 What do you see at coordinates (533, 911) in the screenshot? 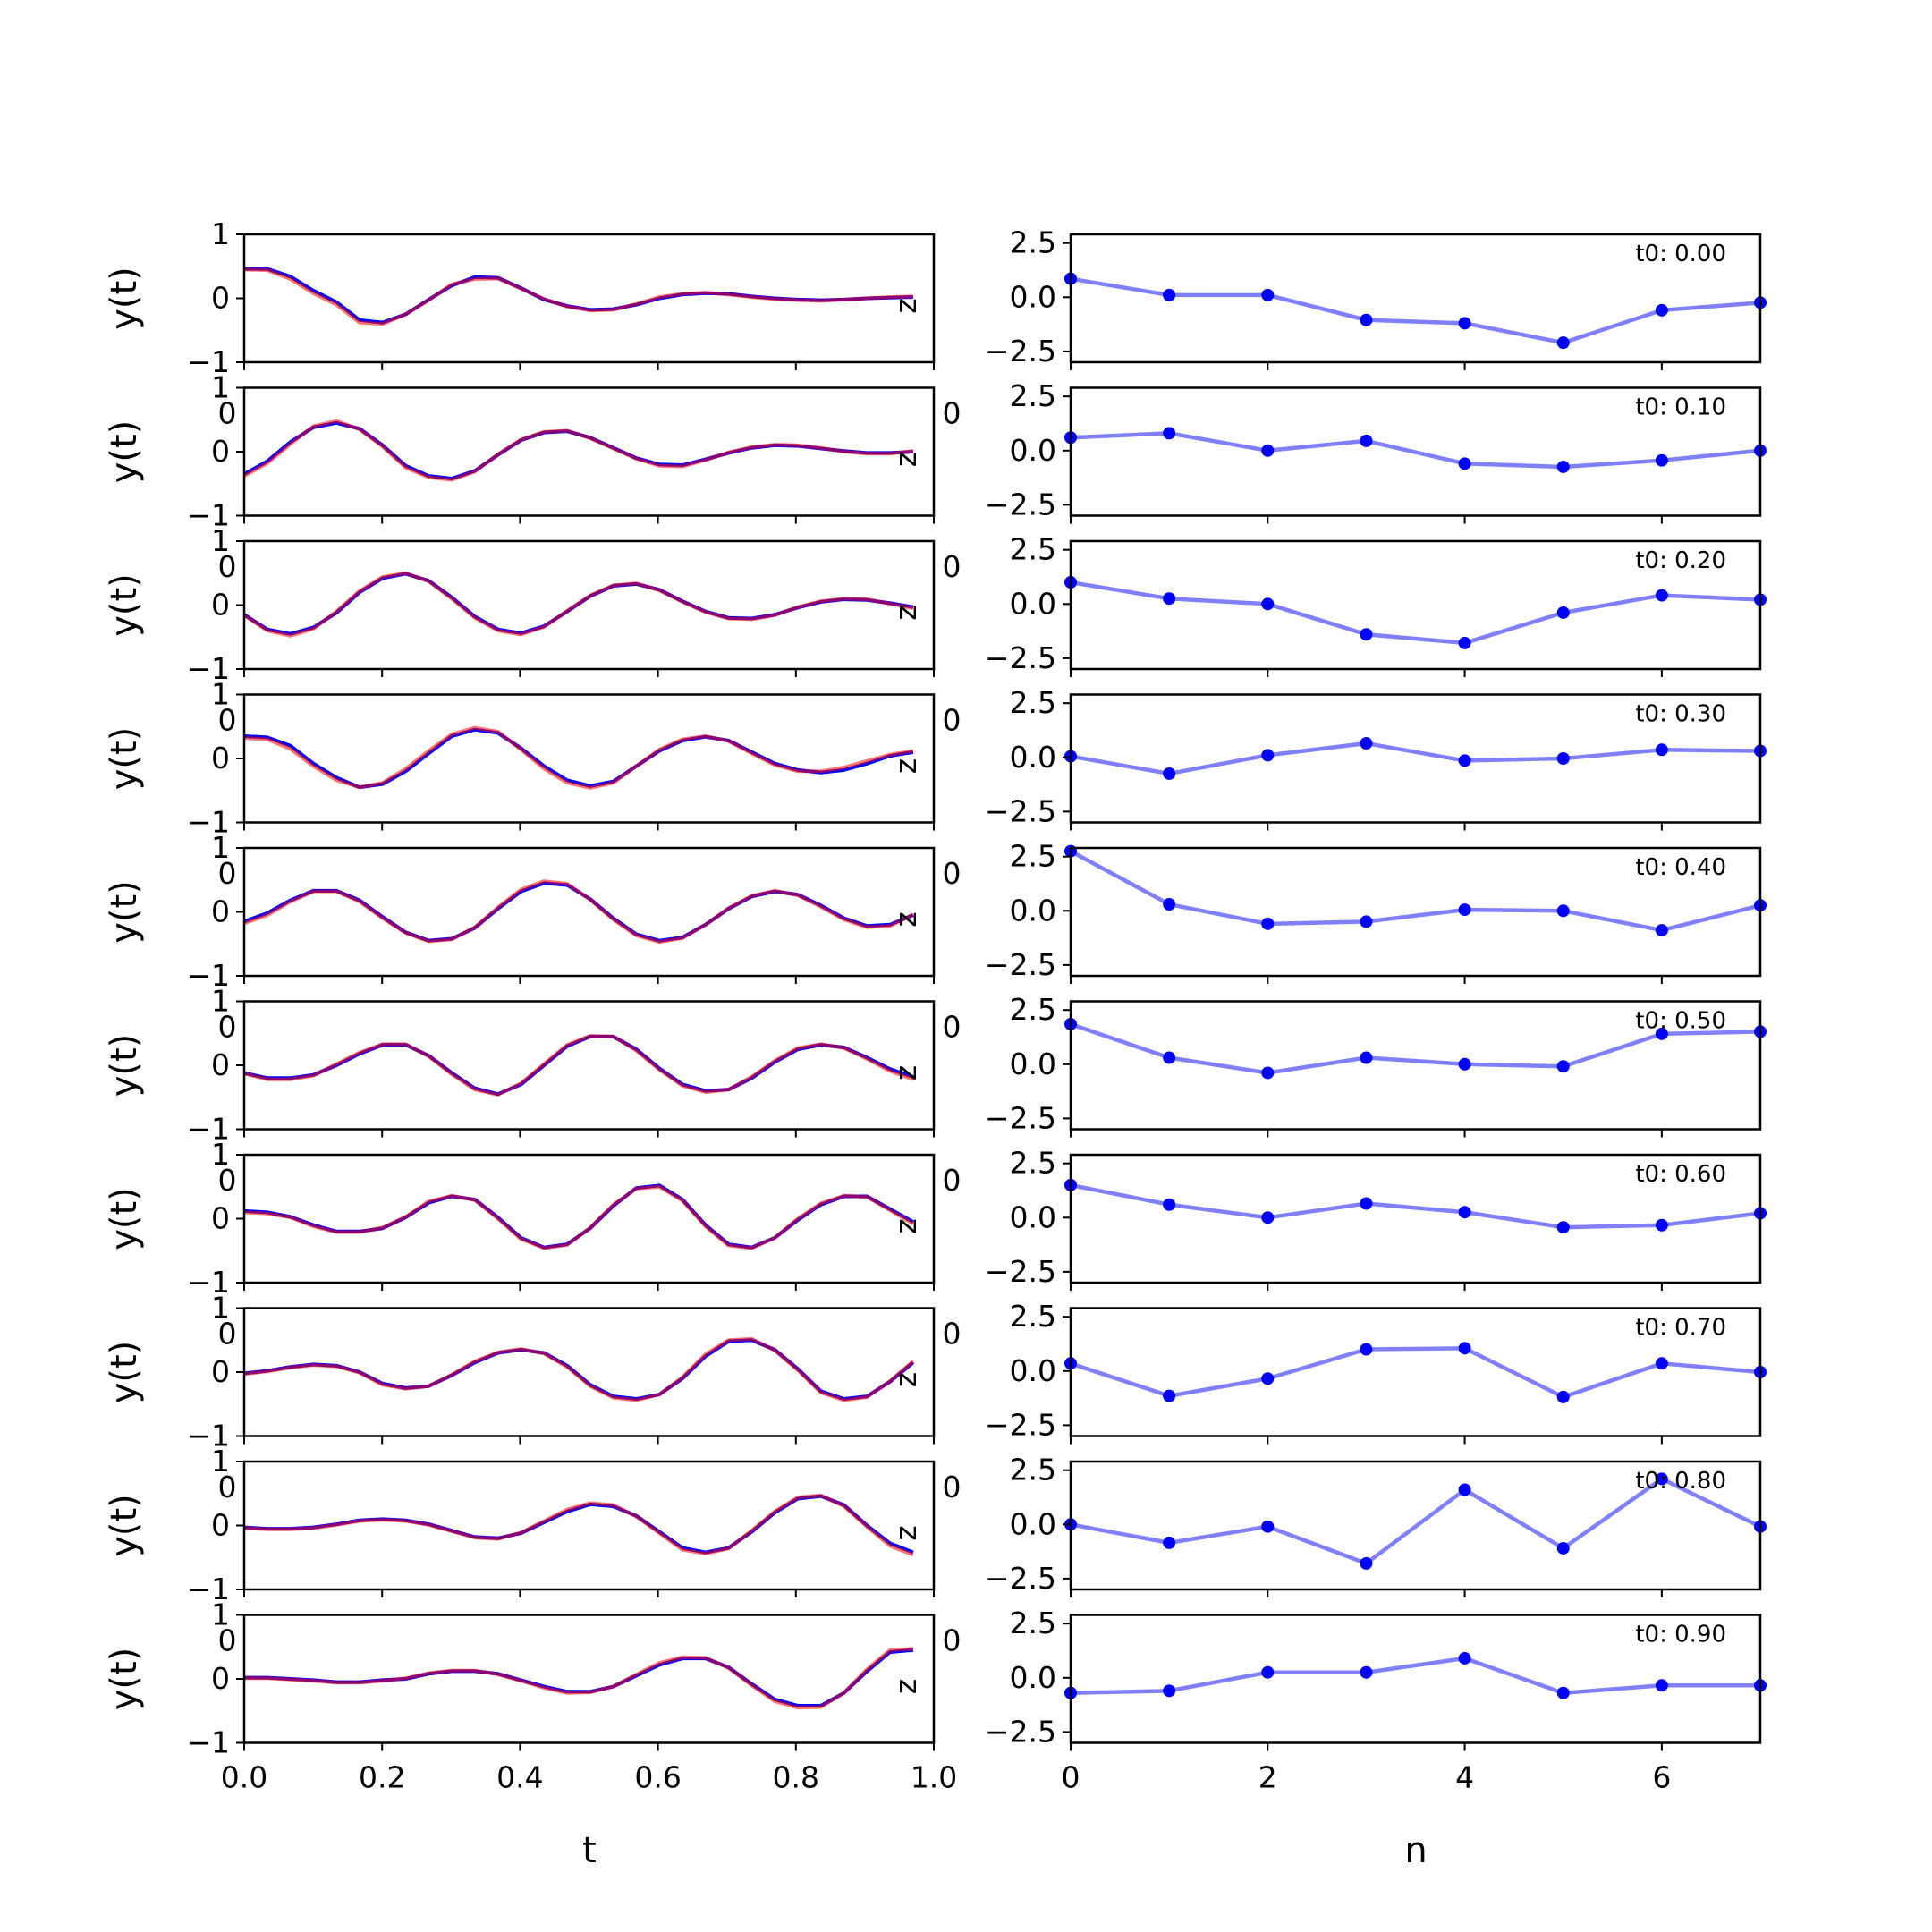
I see `left-panel-4: 10−10 0y(t) z` at bounding box center [533, 911].